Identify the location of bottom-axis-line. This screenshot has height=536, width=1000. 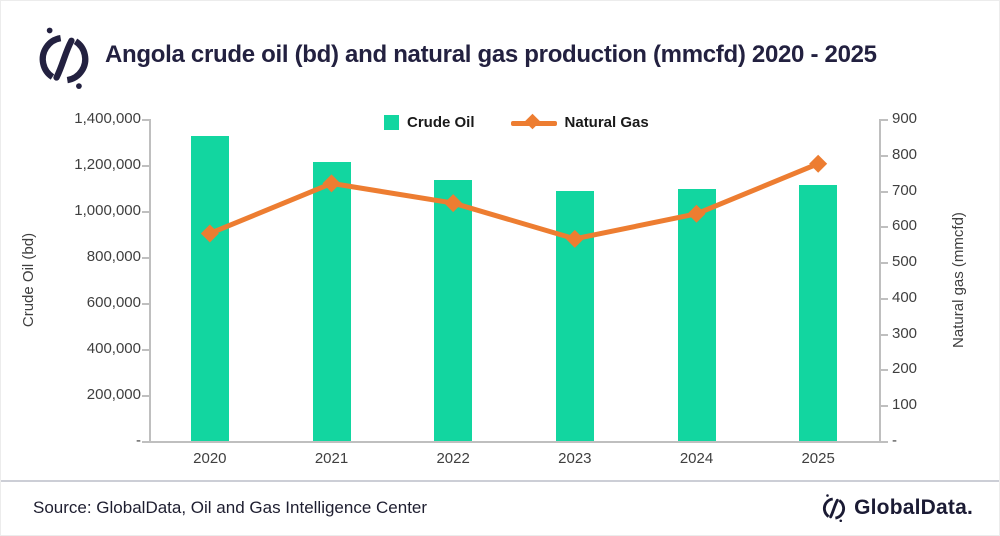
(515, 442).